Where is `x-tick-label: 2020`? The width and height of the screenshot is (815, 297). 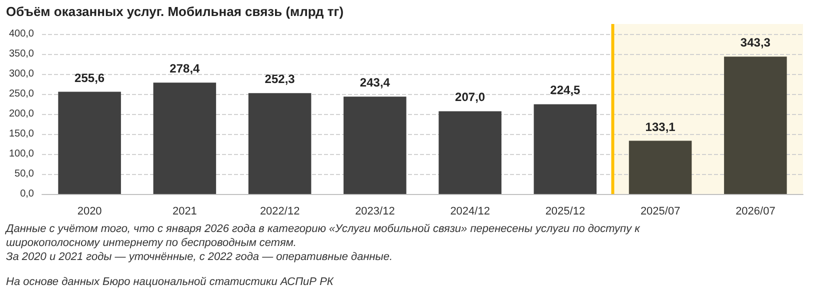
x-tick-label: 2020 is located at coordinates (89, 212).